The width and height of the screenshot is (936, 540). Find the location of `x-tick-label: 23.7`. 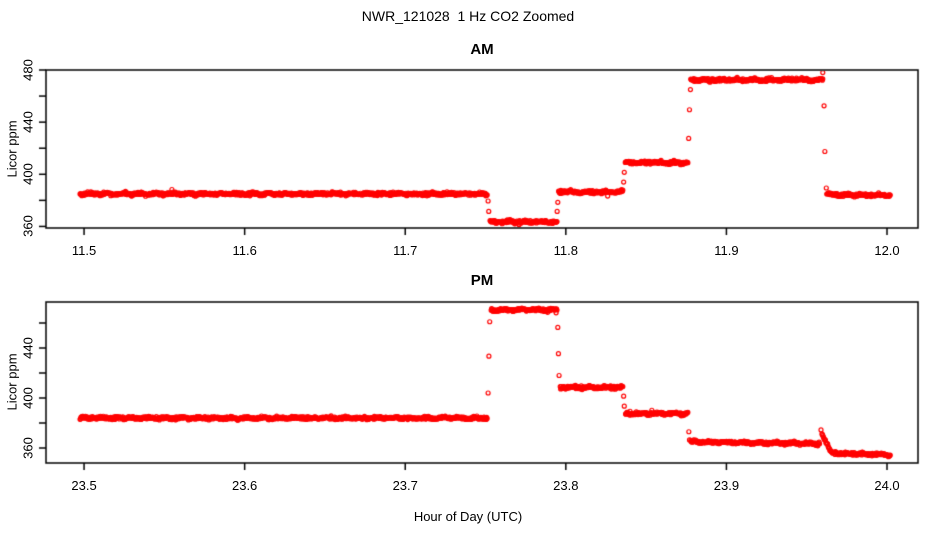

x-tick-label: 23.7 is located at coordinates (405, 485).